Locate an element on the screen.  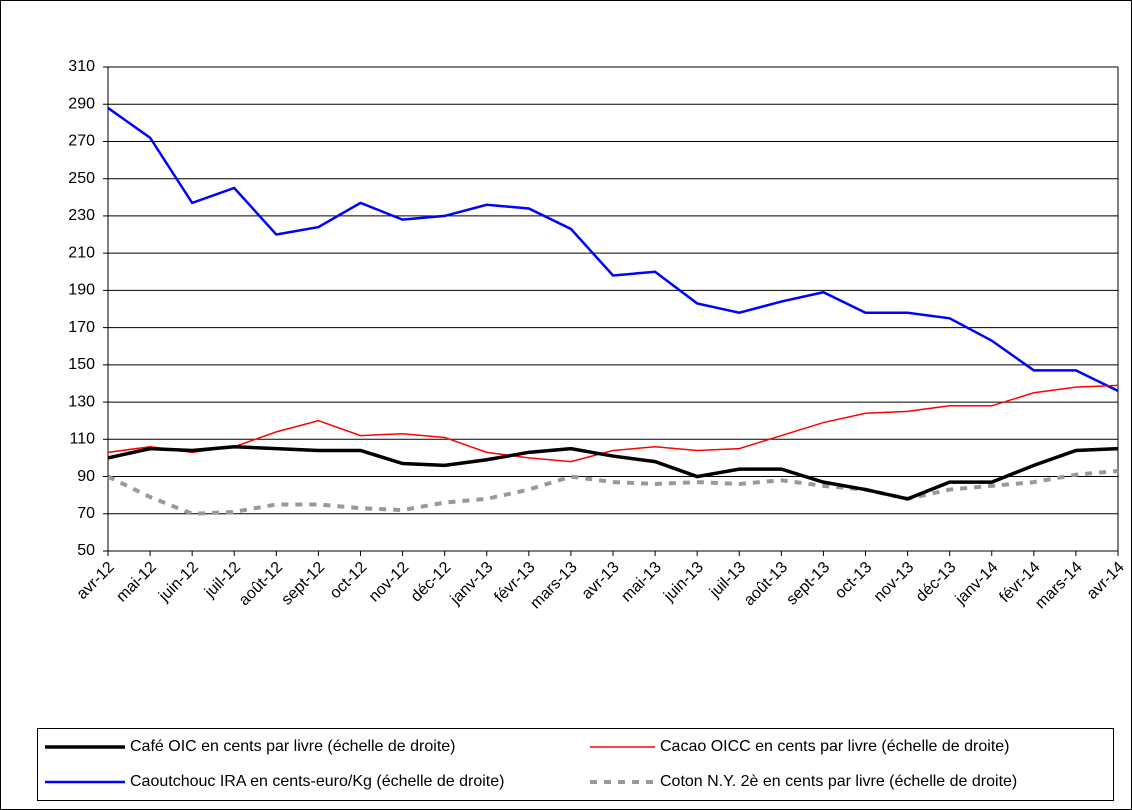
y-tick-label: 230 is located at coordinates (81, 215).